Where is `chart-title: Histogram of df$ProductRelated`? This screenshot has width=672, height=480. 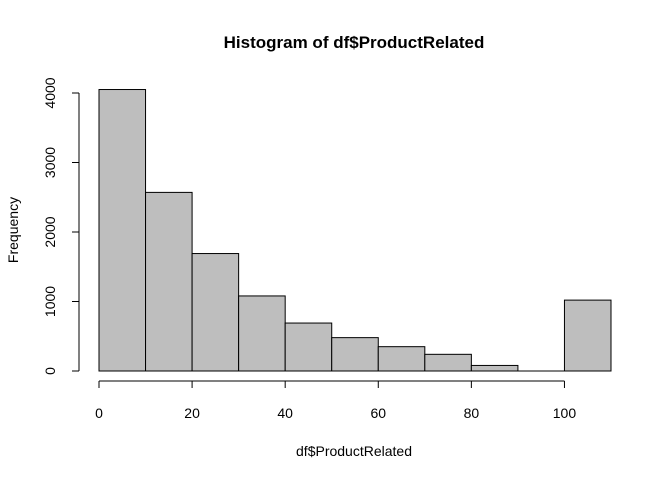
chart-title: Histogram of df$ProductRelated is located at coordinates (354, 42).